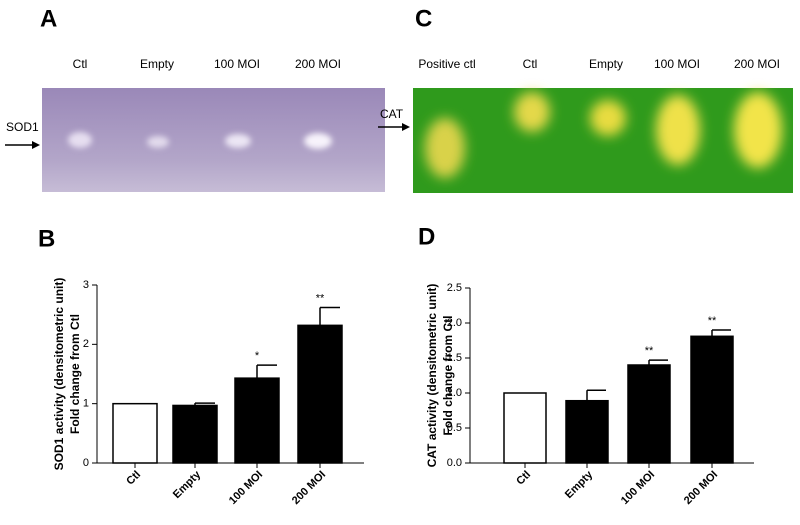 This screenshot has height=525, width=800. What do you see at coordinates (86, 344) in the screenshot?
I see `y-tick-label: 2` at bounding box center [86, 344].